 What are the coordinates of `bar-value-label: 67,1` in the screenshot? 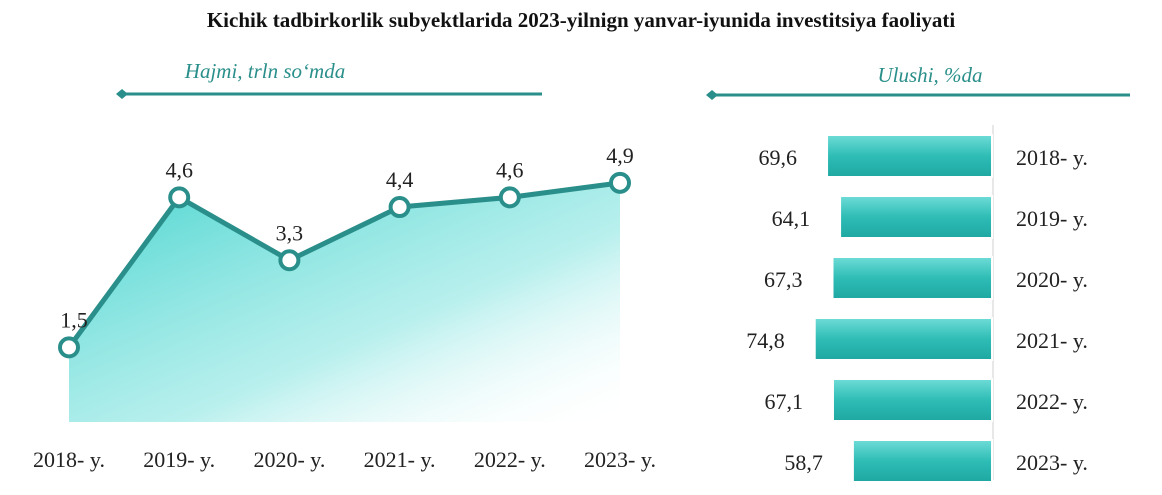 It's located at (783, 401).